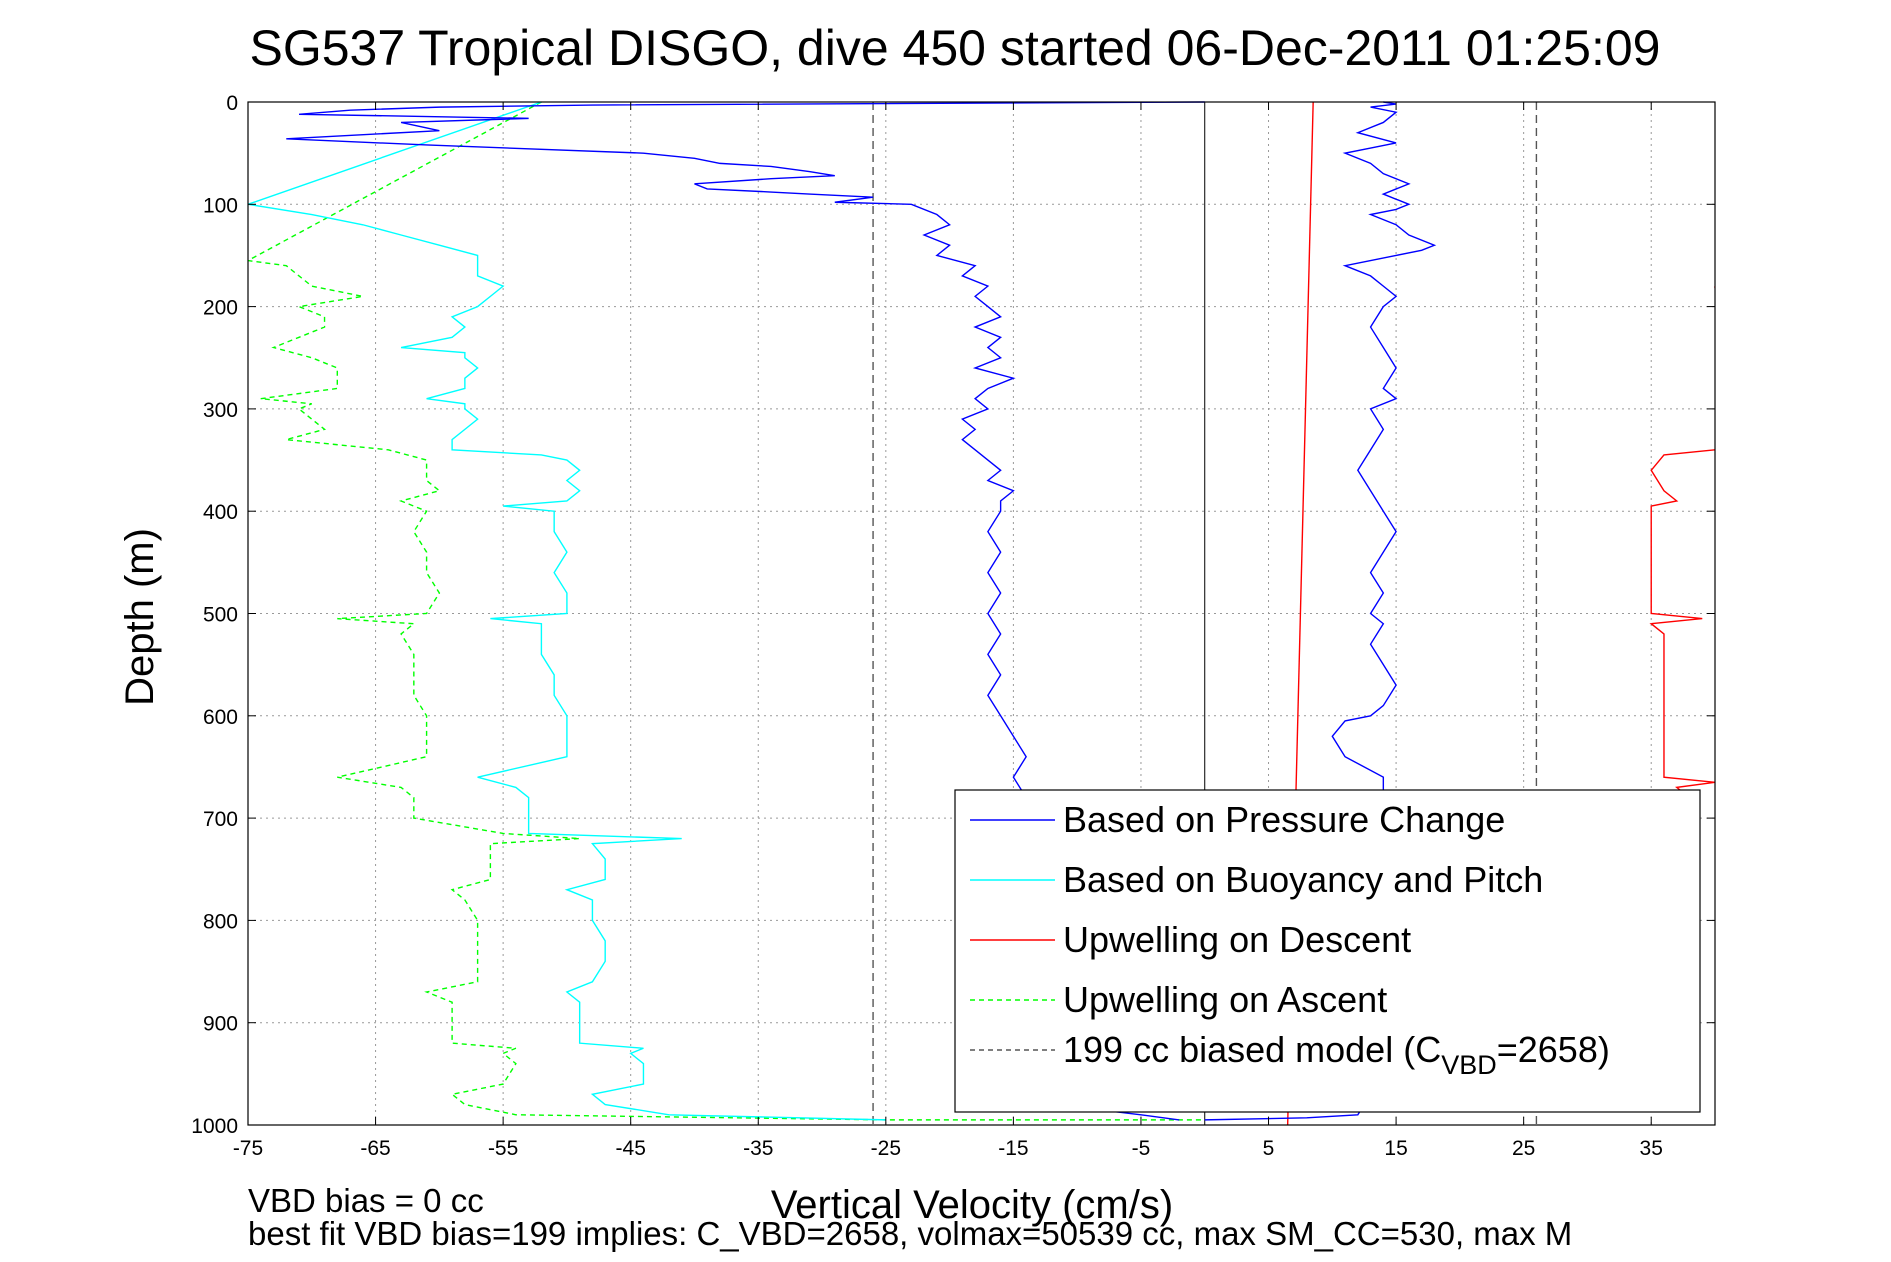 This screenshot has height=1262, width=1891. What do you see at coordinates (1237, 939) in the screenshot?
I see `legend-label: Upwelling on Descent` at bounding box center [1237, 939].